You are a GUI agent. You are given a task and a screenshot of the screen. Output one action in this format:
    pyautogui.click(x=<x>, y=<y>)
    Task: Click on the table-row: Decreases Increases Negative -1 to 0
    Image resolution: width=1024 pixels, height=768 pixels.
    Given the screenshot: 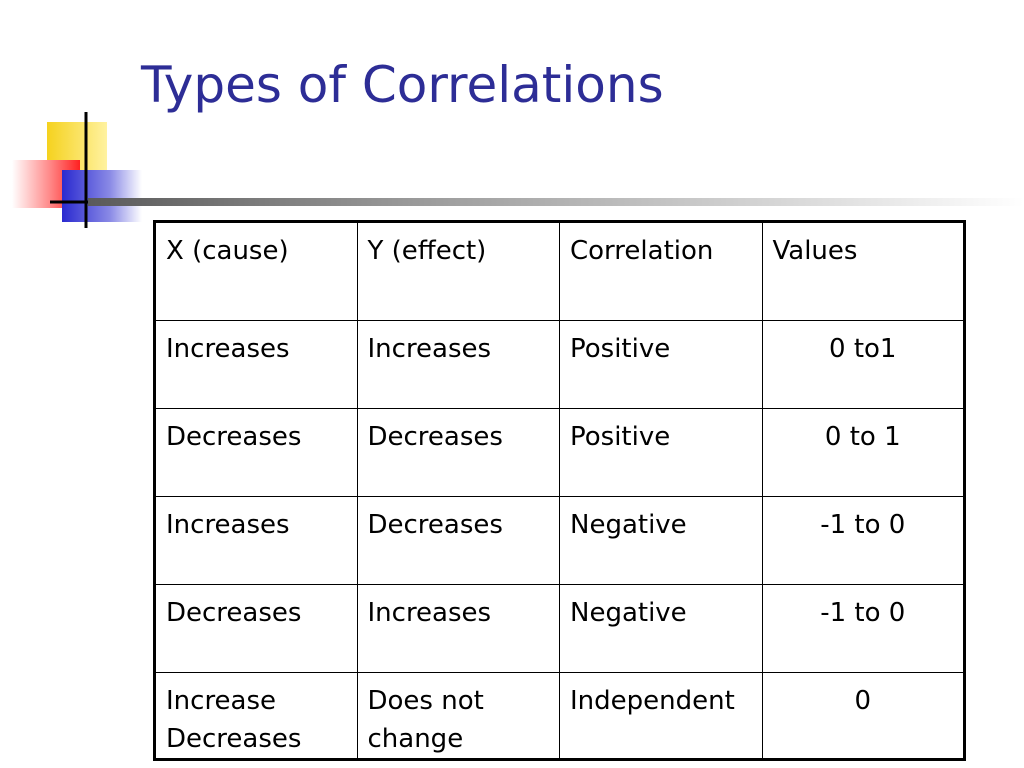 What is the action you would take?
    pyautogui.click(x=559, y=628)
    